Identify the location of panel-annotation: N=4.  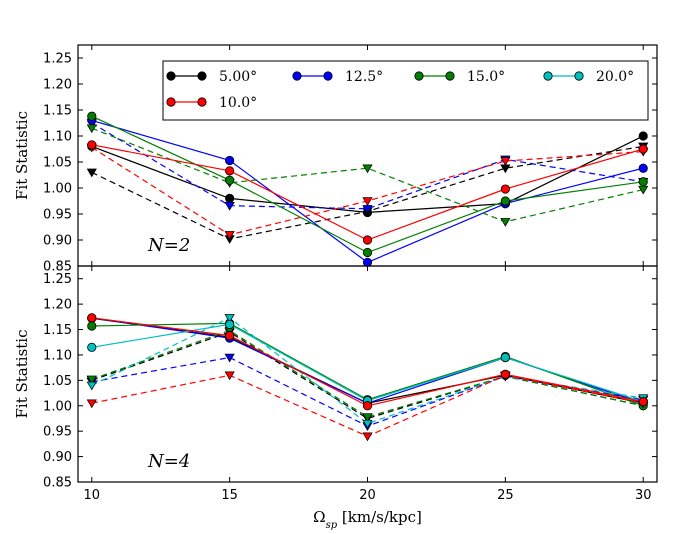
(168, 461).